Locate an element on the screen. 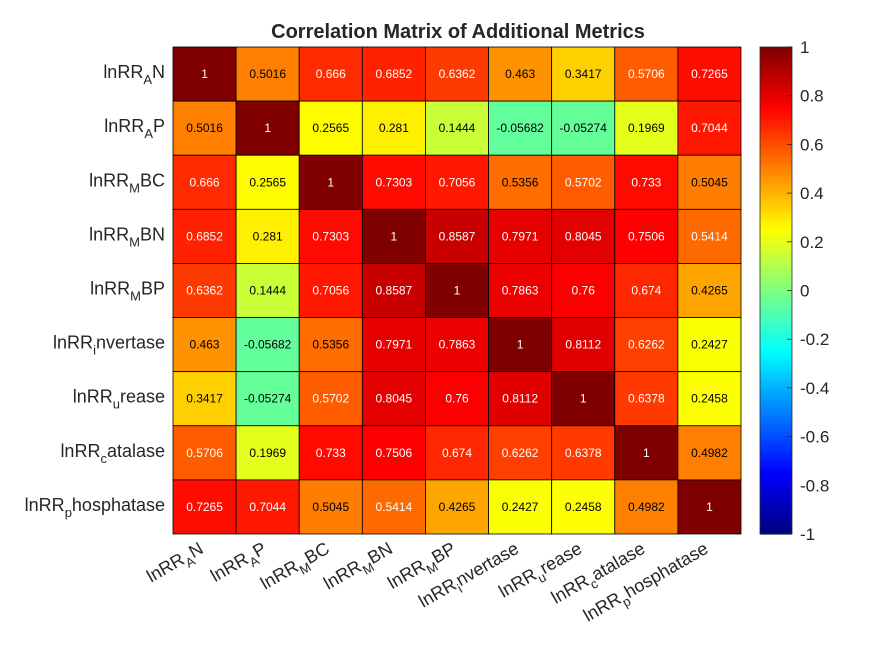 This screenshot has width=875, height=656. cell-value-label: 0.8112 is located at coordinates (583, 345).